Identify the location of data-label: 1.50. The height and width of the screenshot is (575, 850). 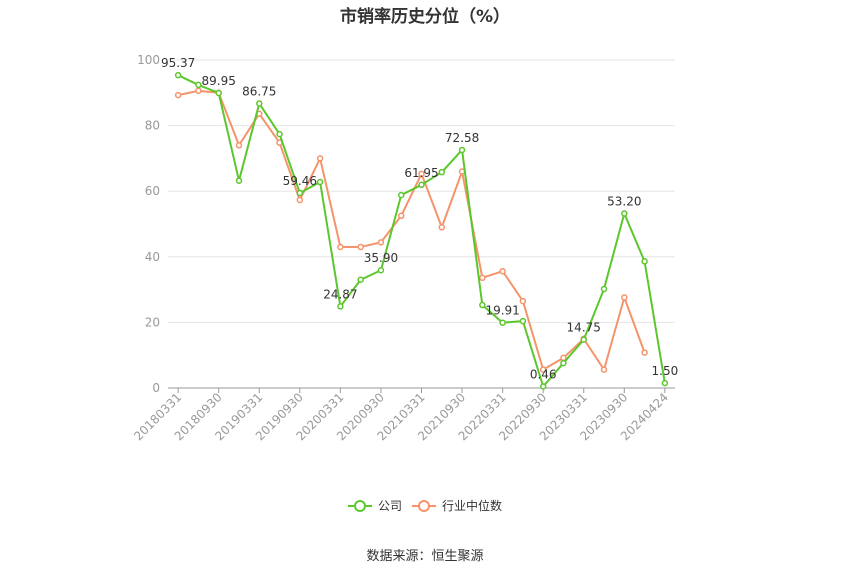
(665, 371).